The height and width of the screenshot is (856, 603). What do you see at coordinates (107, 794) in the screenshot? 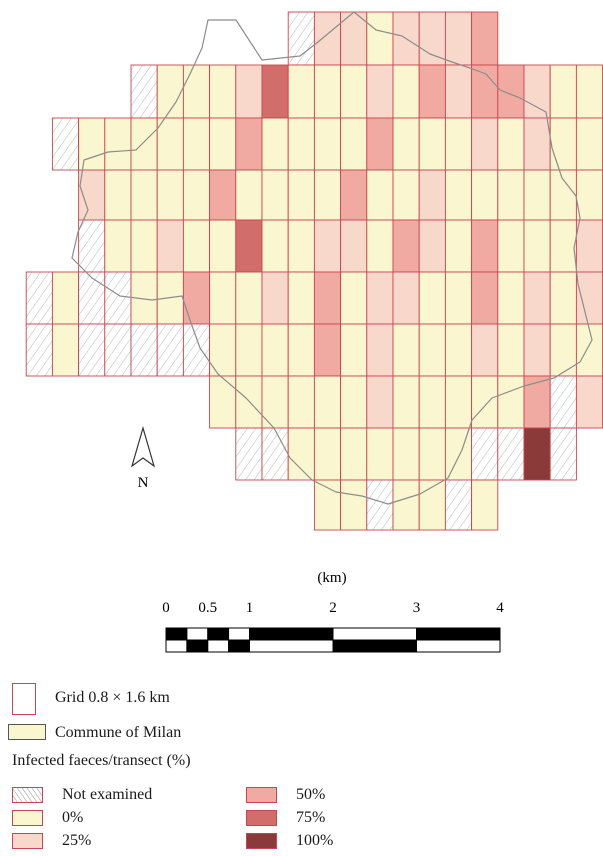
I see `legend-item-label: Not examined` at bounding box center [107, 794].